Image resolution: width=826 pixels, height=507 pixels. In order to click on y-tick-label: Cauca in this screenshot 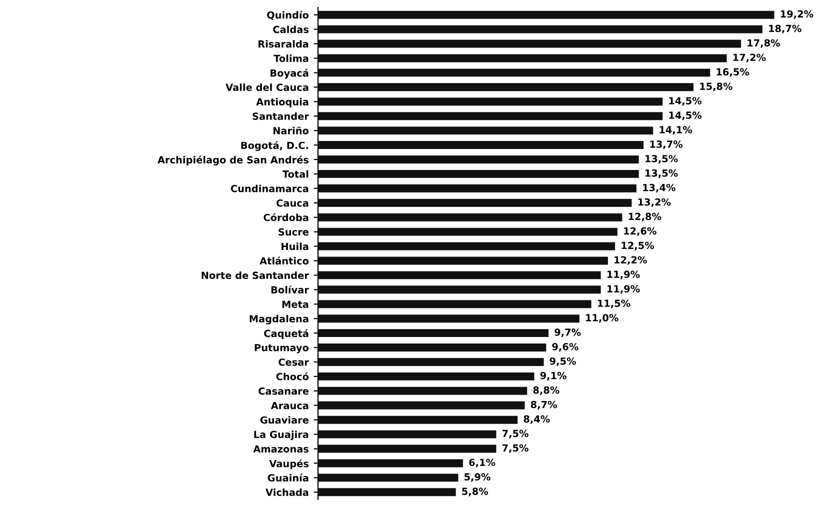, I will do `click(292, 203)`.